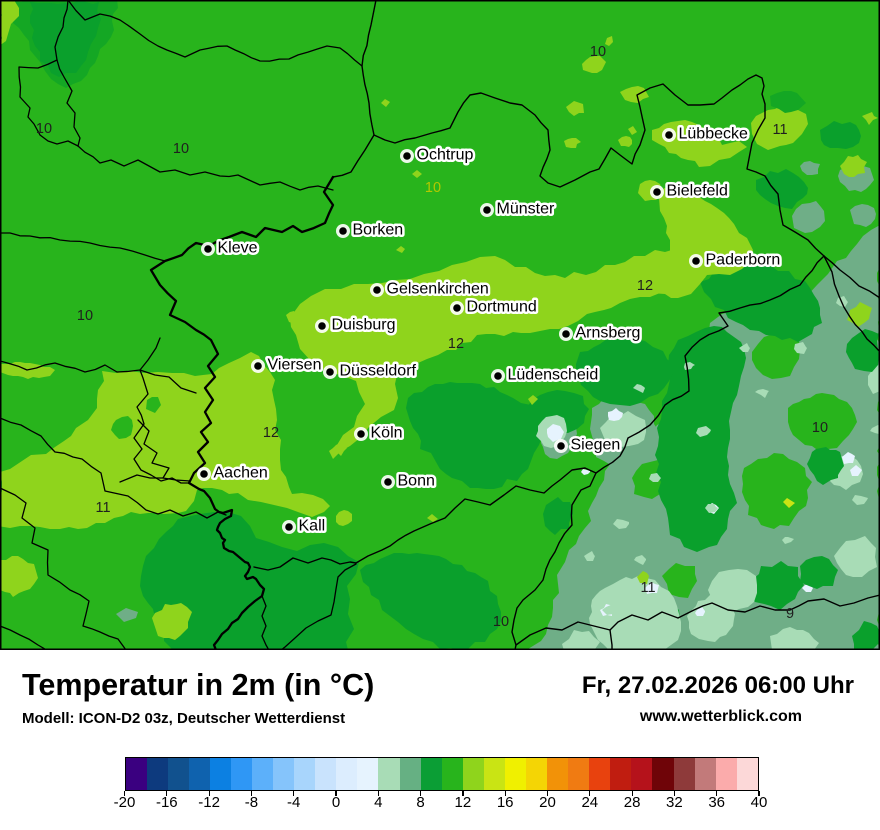 The height and width of the screenshot is (830, 880). Describe the element at coordinates (743, 260) in the screenshot. I see `svg-text: Paderborn` at that location.